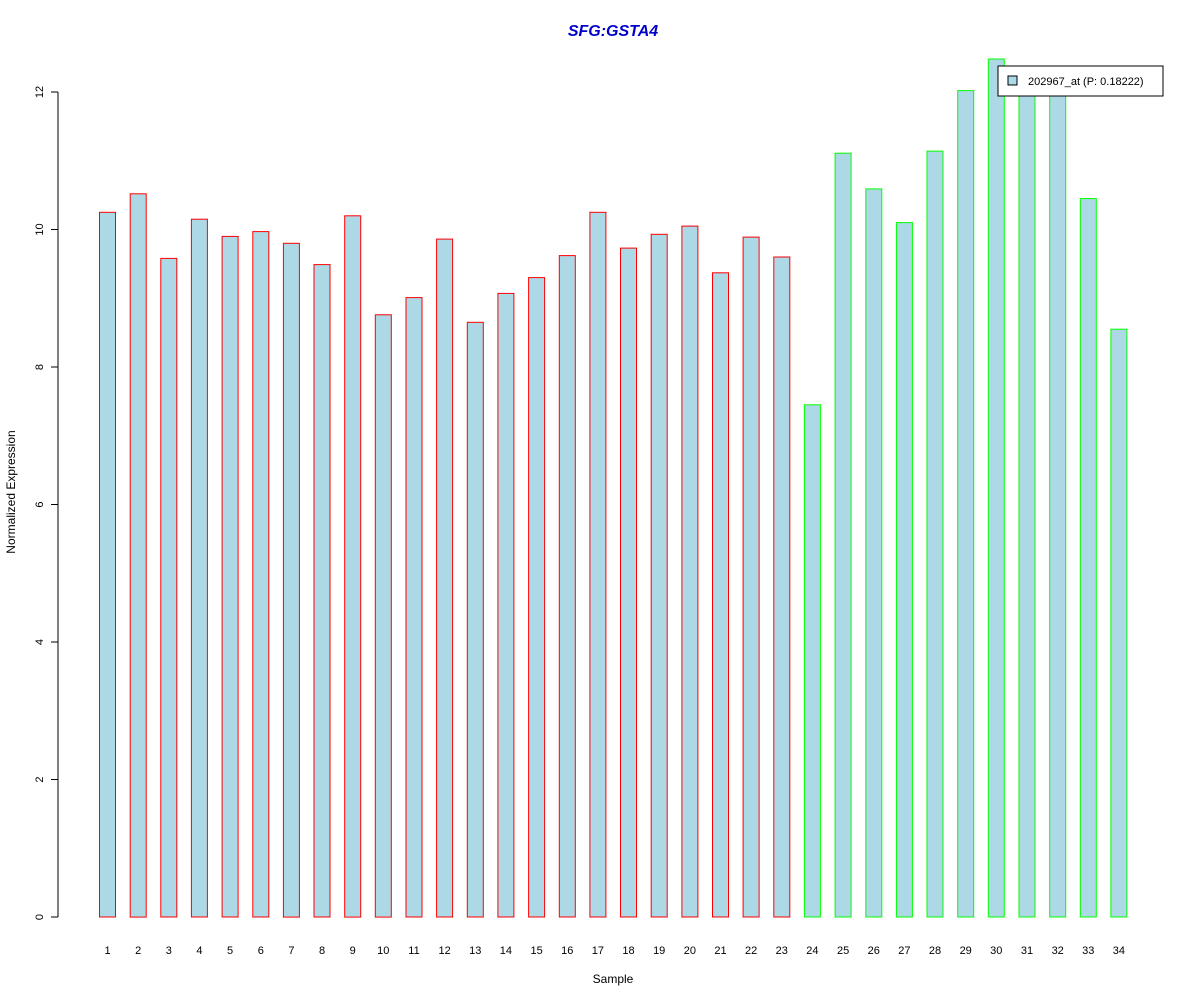 This screenshot has height=1000, width=1200. Describe the element at coordinates (1088, 951) in the screenshot. I see `x-tick-label: 33` at that location.